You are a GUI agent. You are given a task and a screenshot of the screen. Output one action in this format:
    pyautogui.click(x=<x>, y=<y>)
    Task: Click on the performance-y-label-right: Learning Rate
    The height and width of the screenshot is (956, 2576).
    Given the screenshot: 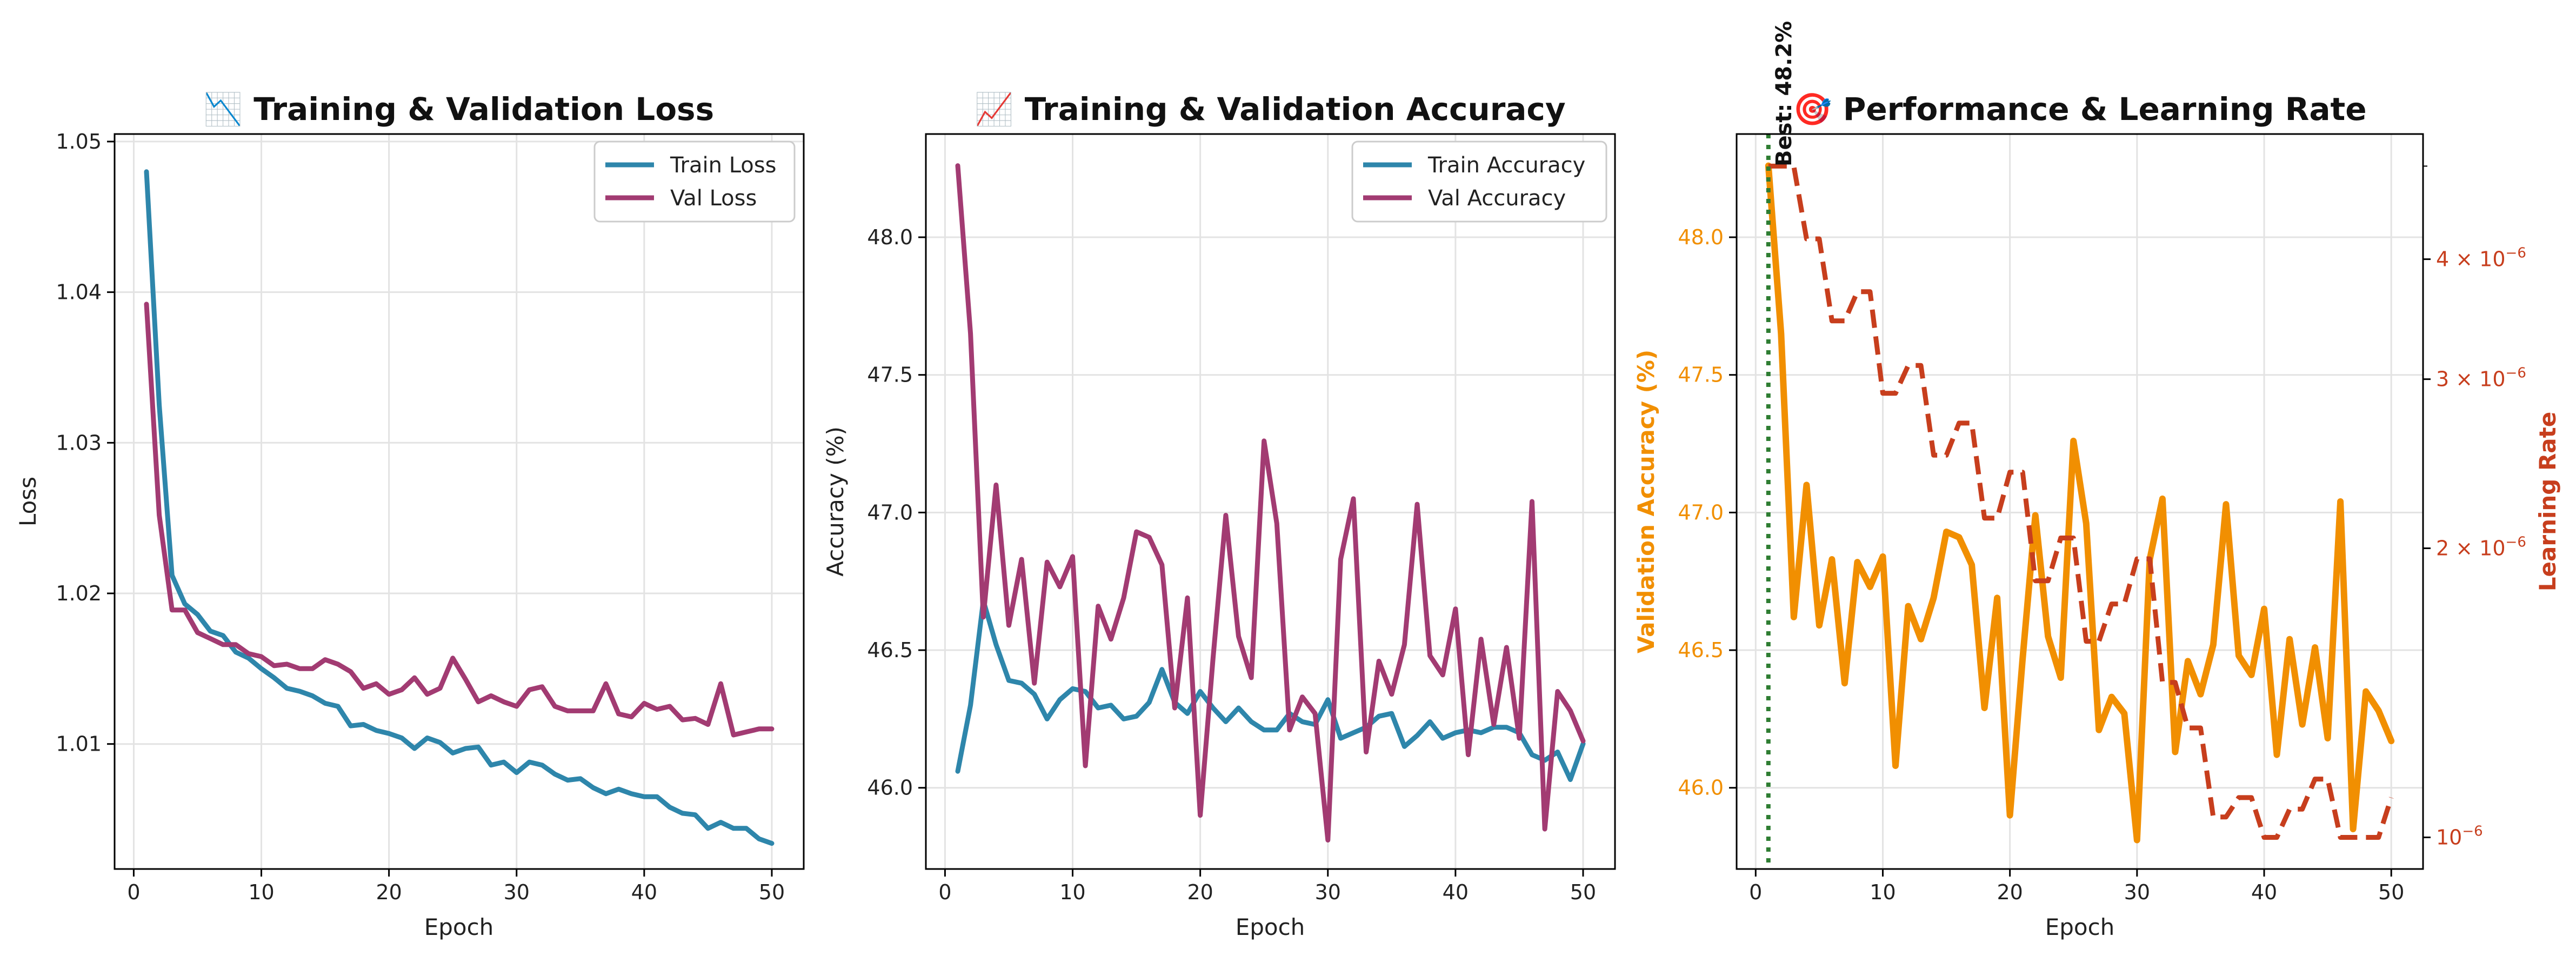 What is the action you would take?
    pyautogui.click(x=2548, y=501)
    